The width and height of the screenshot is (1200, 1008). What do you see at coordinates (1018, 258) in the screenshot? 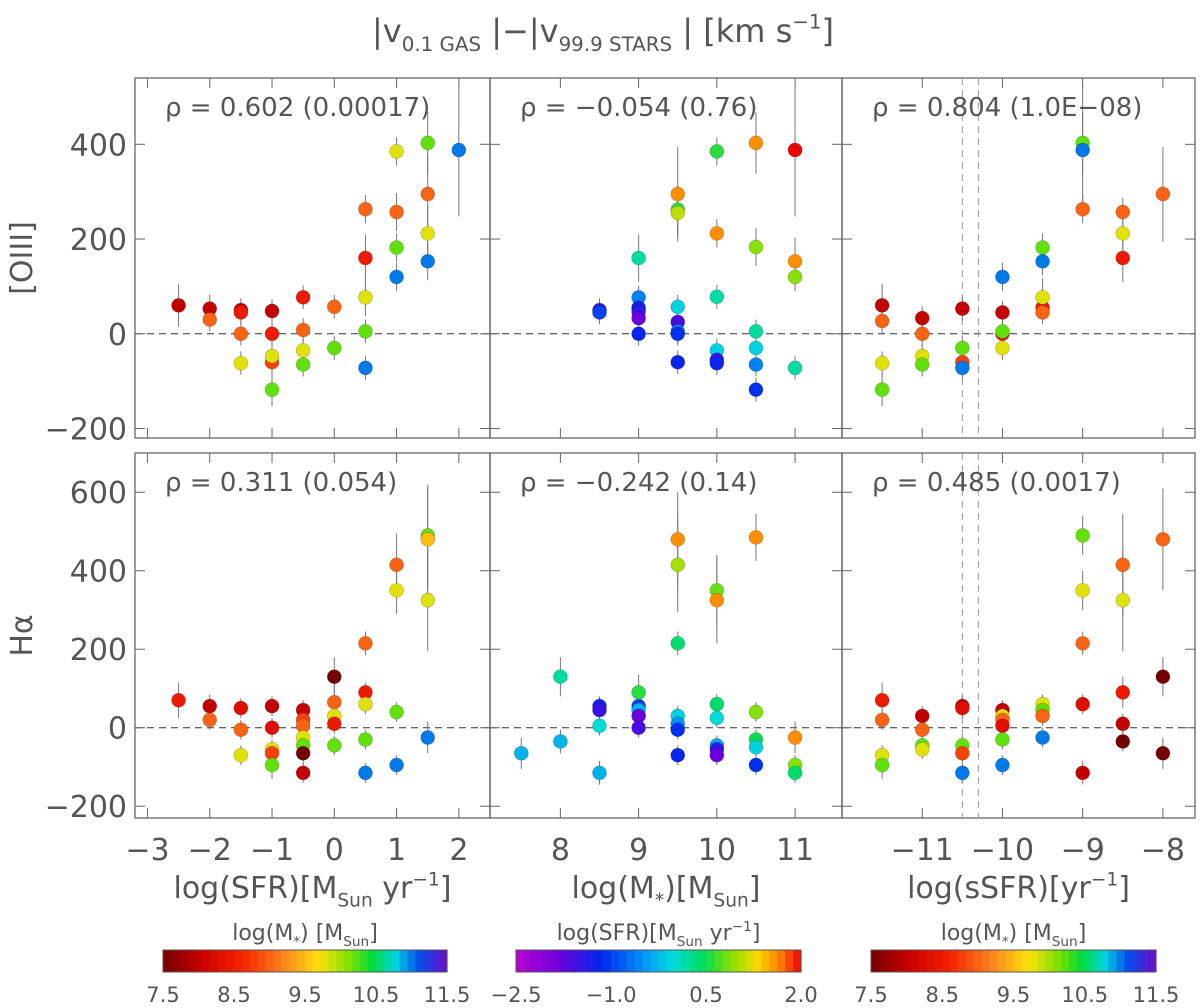
I see `panel-frame` at bounding box center [1018, 258].